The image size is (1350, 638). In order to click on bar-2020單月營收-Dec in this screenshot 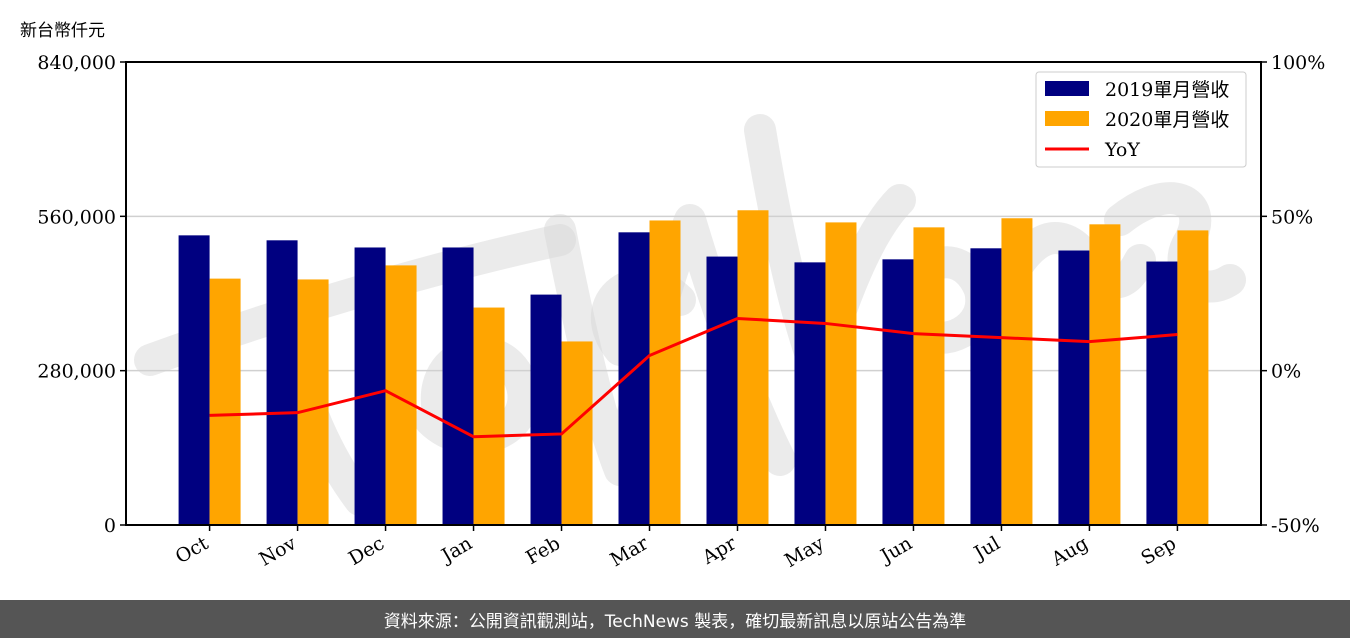, I will do `click(401, 395)`.